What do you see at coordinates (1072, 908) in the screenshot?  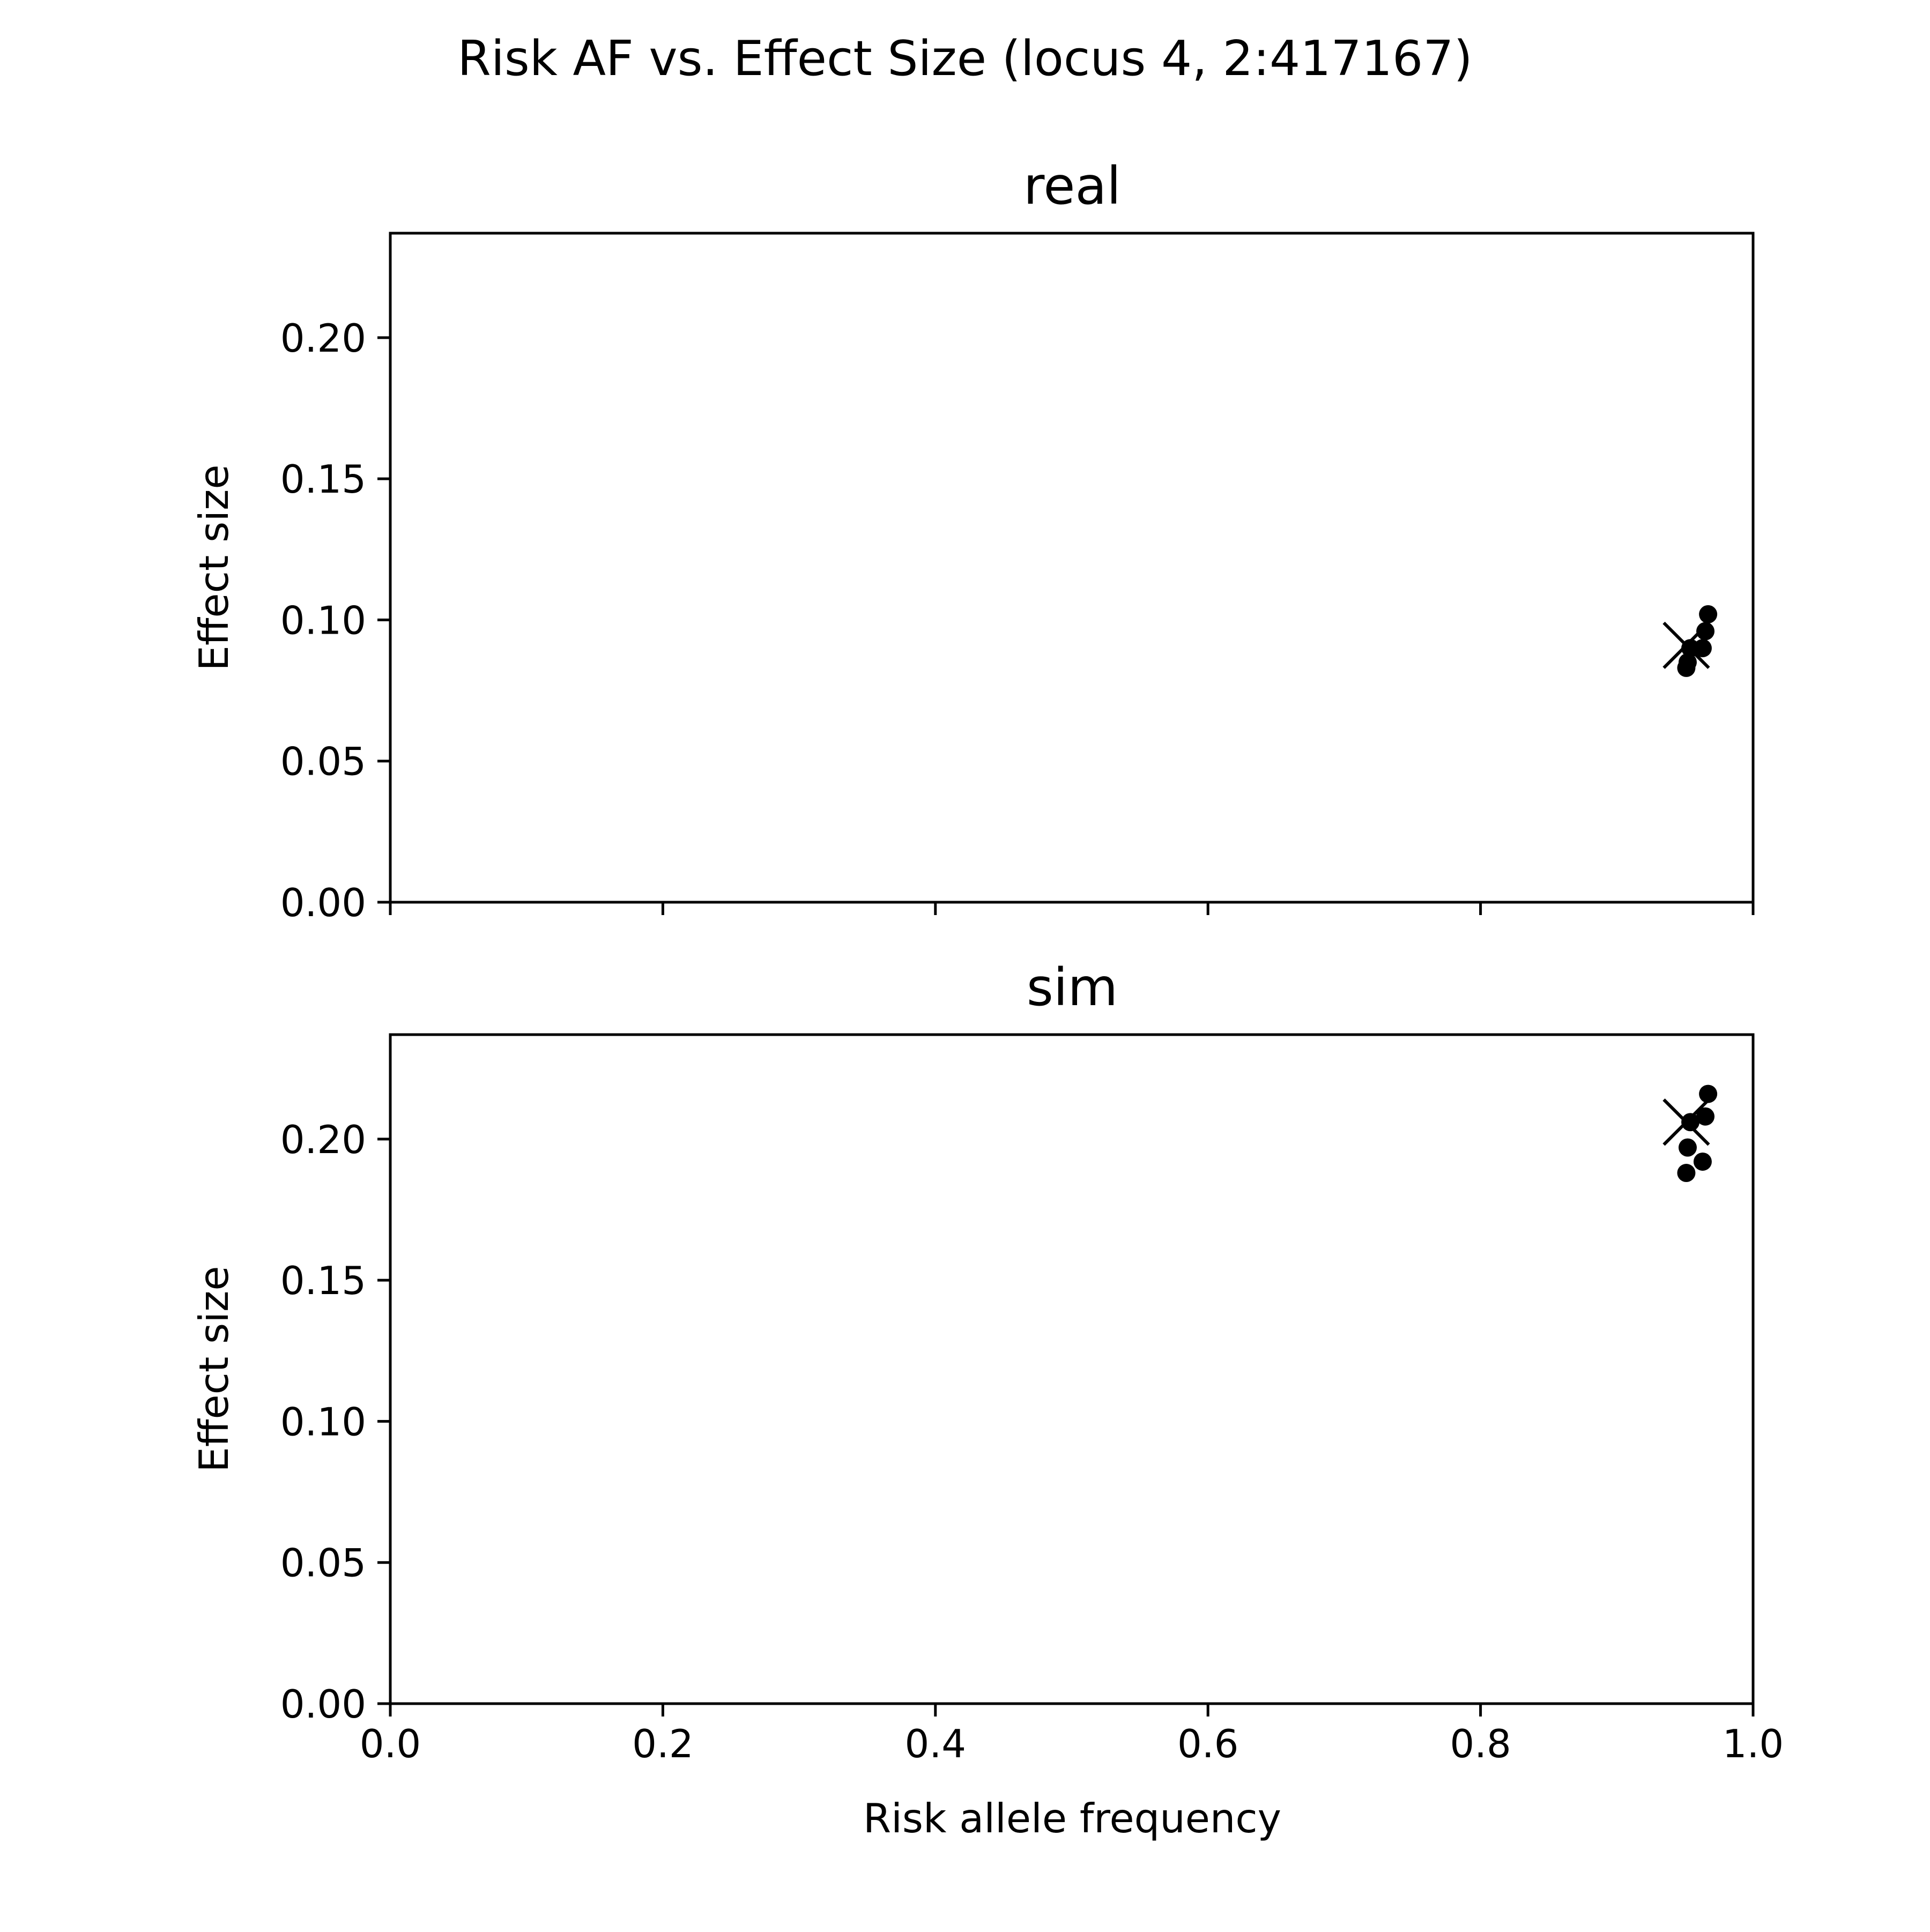 I see `x-axis` at bounding box center [1072, 908].